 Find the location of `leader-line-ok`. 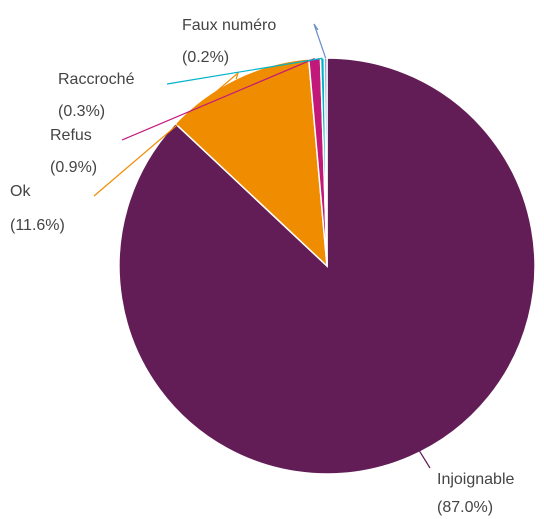

leader-line-ok is located at coordinates (166, 134).